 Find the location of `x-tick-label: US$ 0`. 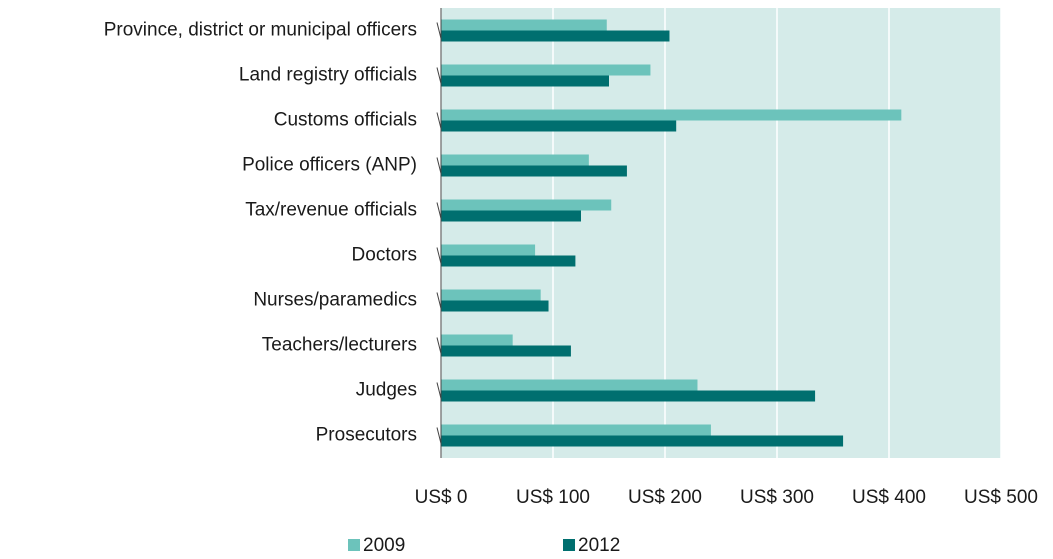

x-tick-label: US$ 0 is located at coordinates (441, 497).